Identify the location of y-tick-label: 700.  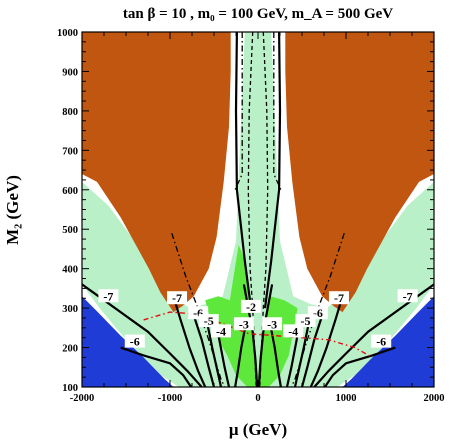
(70, 151).